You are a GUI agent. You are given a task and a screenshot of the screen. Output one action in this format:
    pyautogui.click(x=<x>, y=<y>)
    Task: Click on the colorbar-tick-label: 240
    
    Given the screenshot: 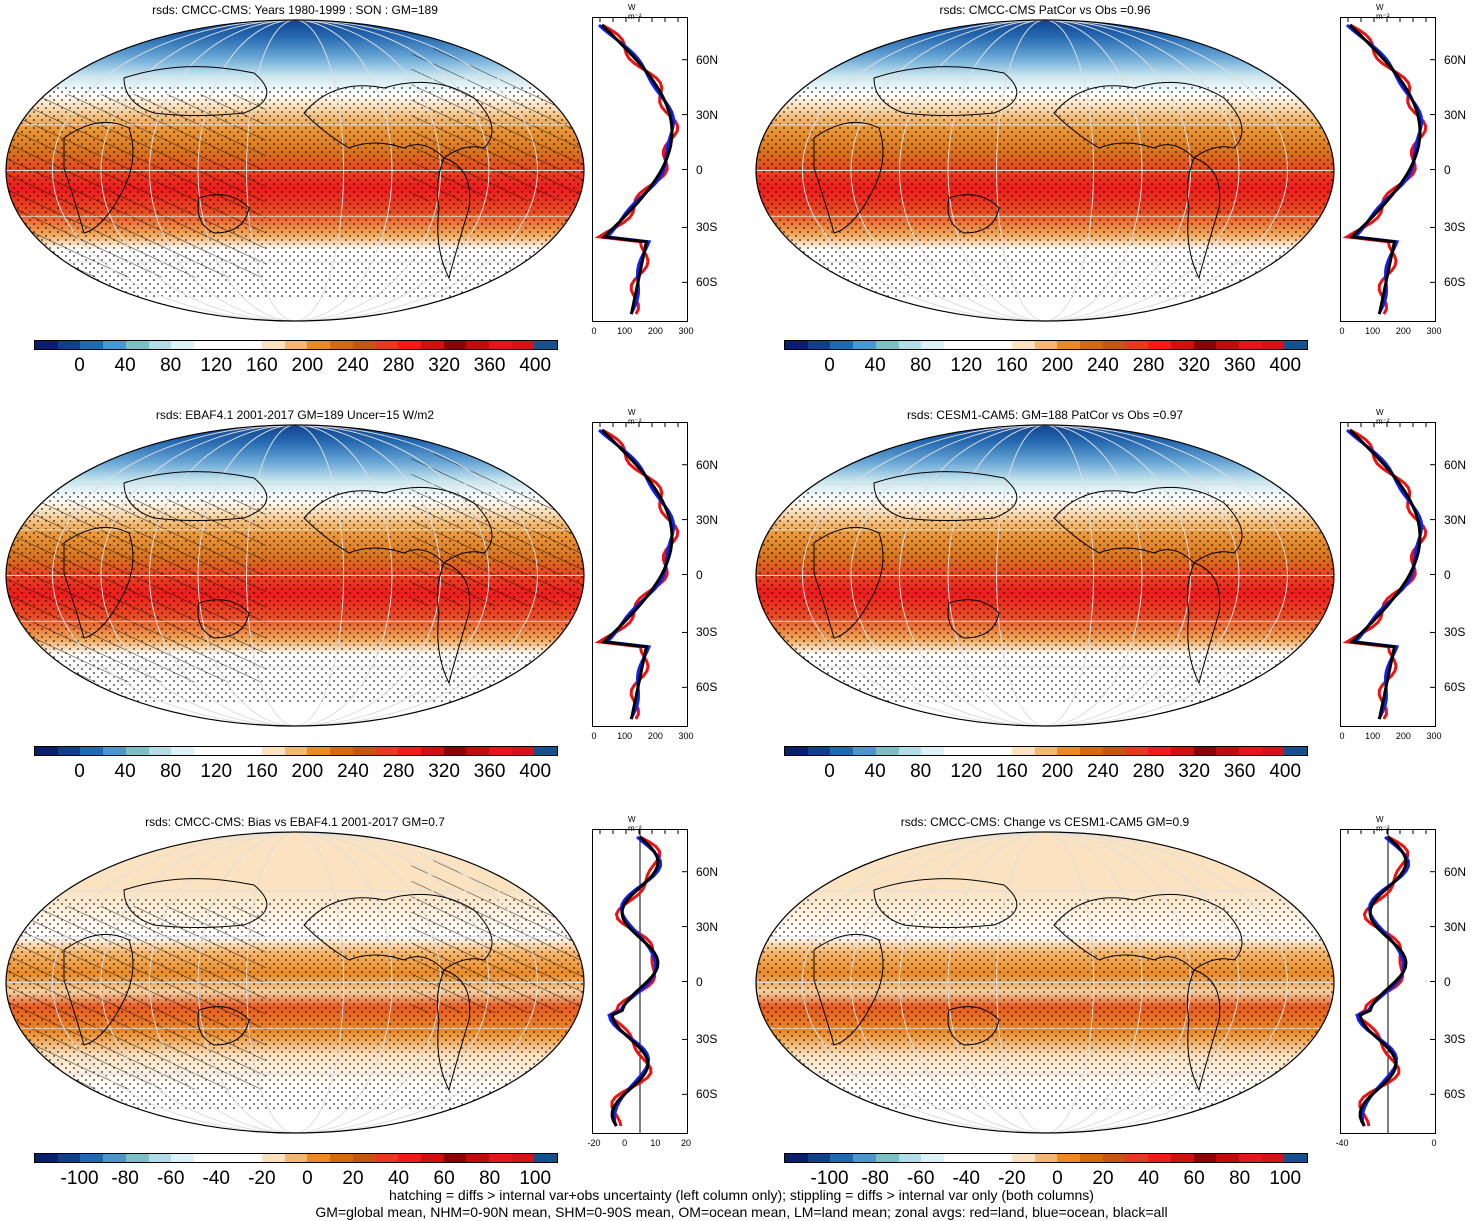 What is the action you would take?
    pyautogui.click(x=353, y=365)
    